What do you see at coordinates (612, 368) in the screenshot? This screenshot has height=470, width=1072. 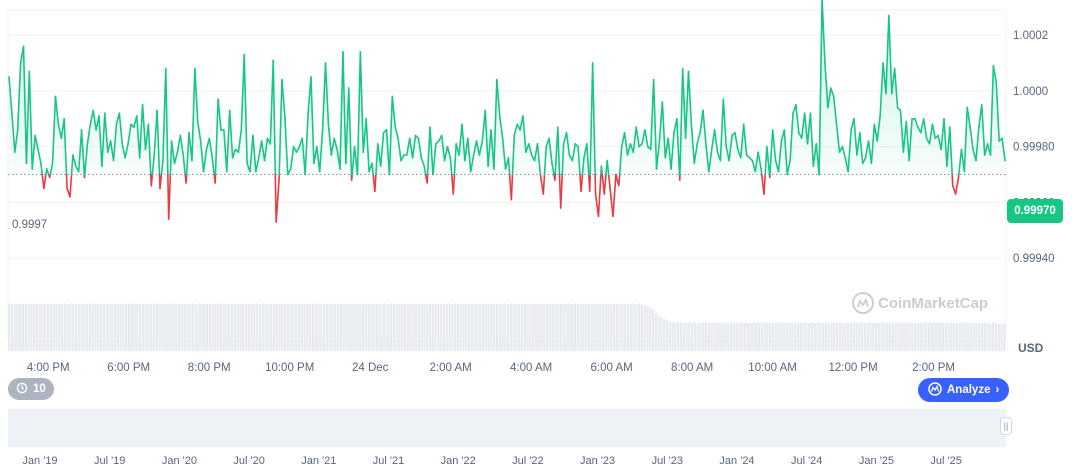 I see `x-tick-label: 6:00 AM` at bounding box center [612, 368].